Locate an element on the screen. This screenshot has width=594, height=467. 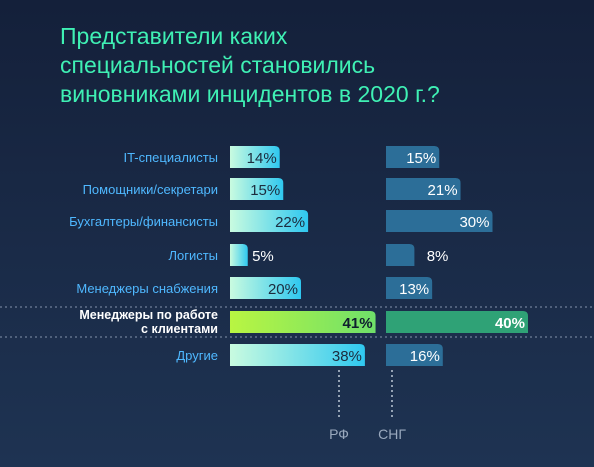
data-label-rf: 38% is located at coordinates (347, 356).